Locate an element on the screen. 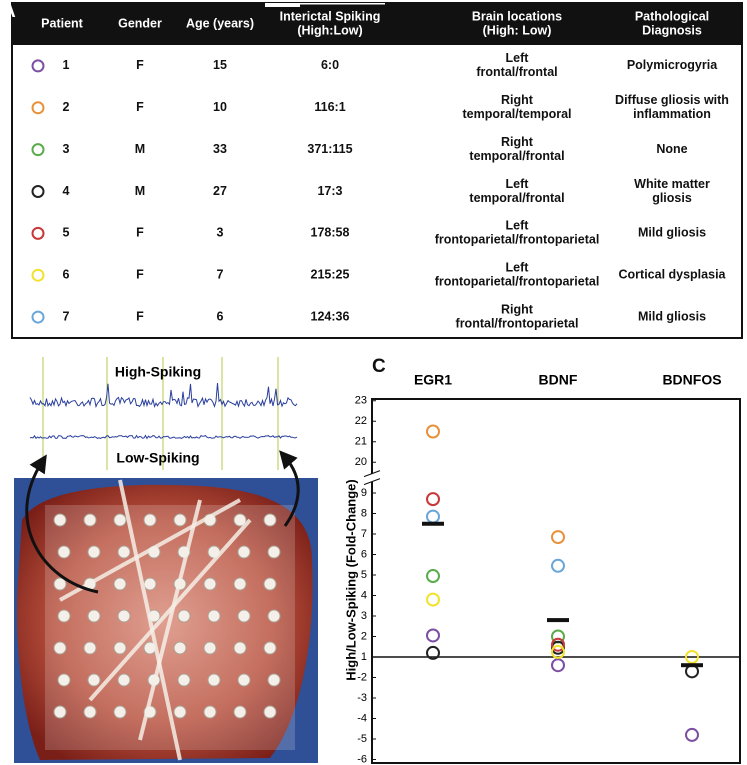 Image resolution: width=747 pixels, height=765 pixels. y-axis-label: High/Low-Spiking (Fold-Change) is located at coordinates (350, 579).